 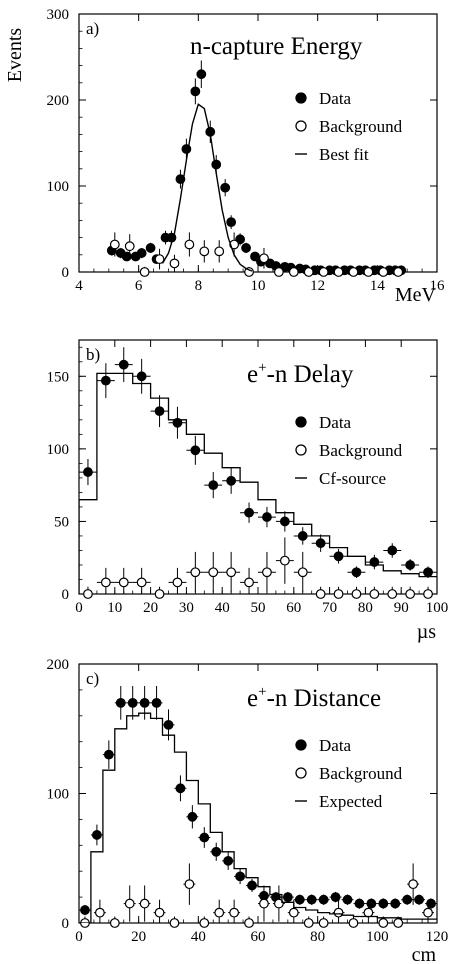 What do you see at coordinates (301, 773) in the screenshot?
I see `legend-open-marker` at bounding box center [301, 773].